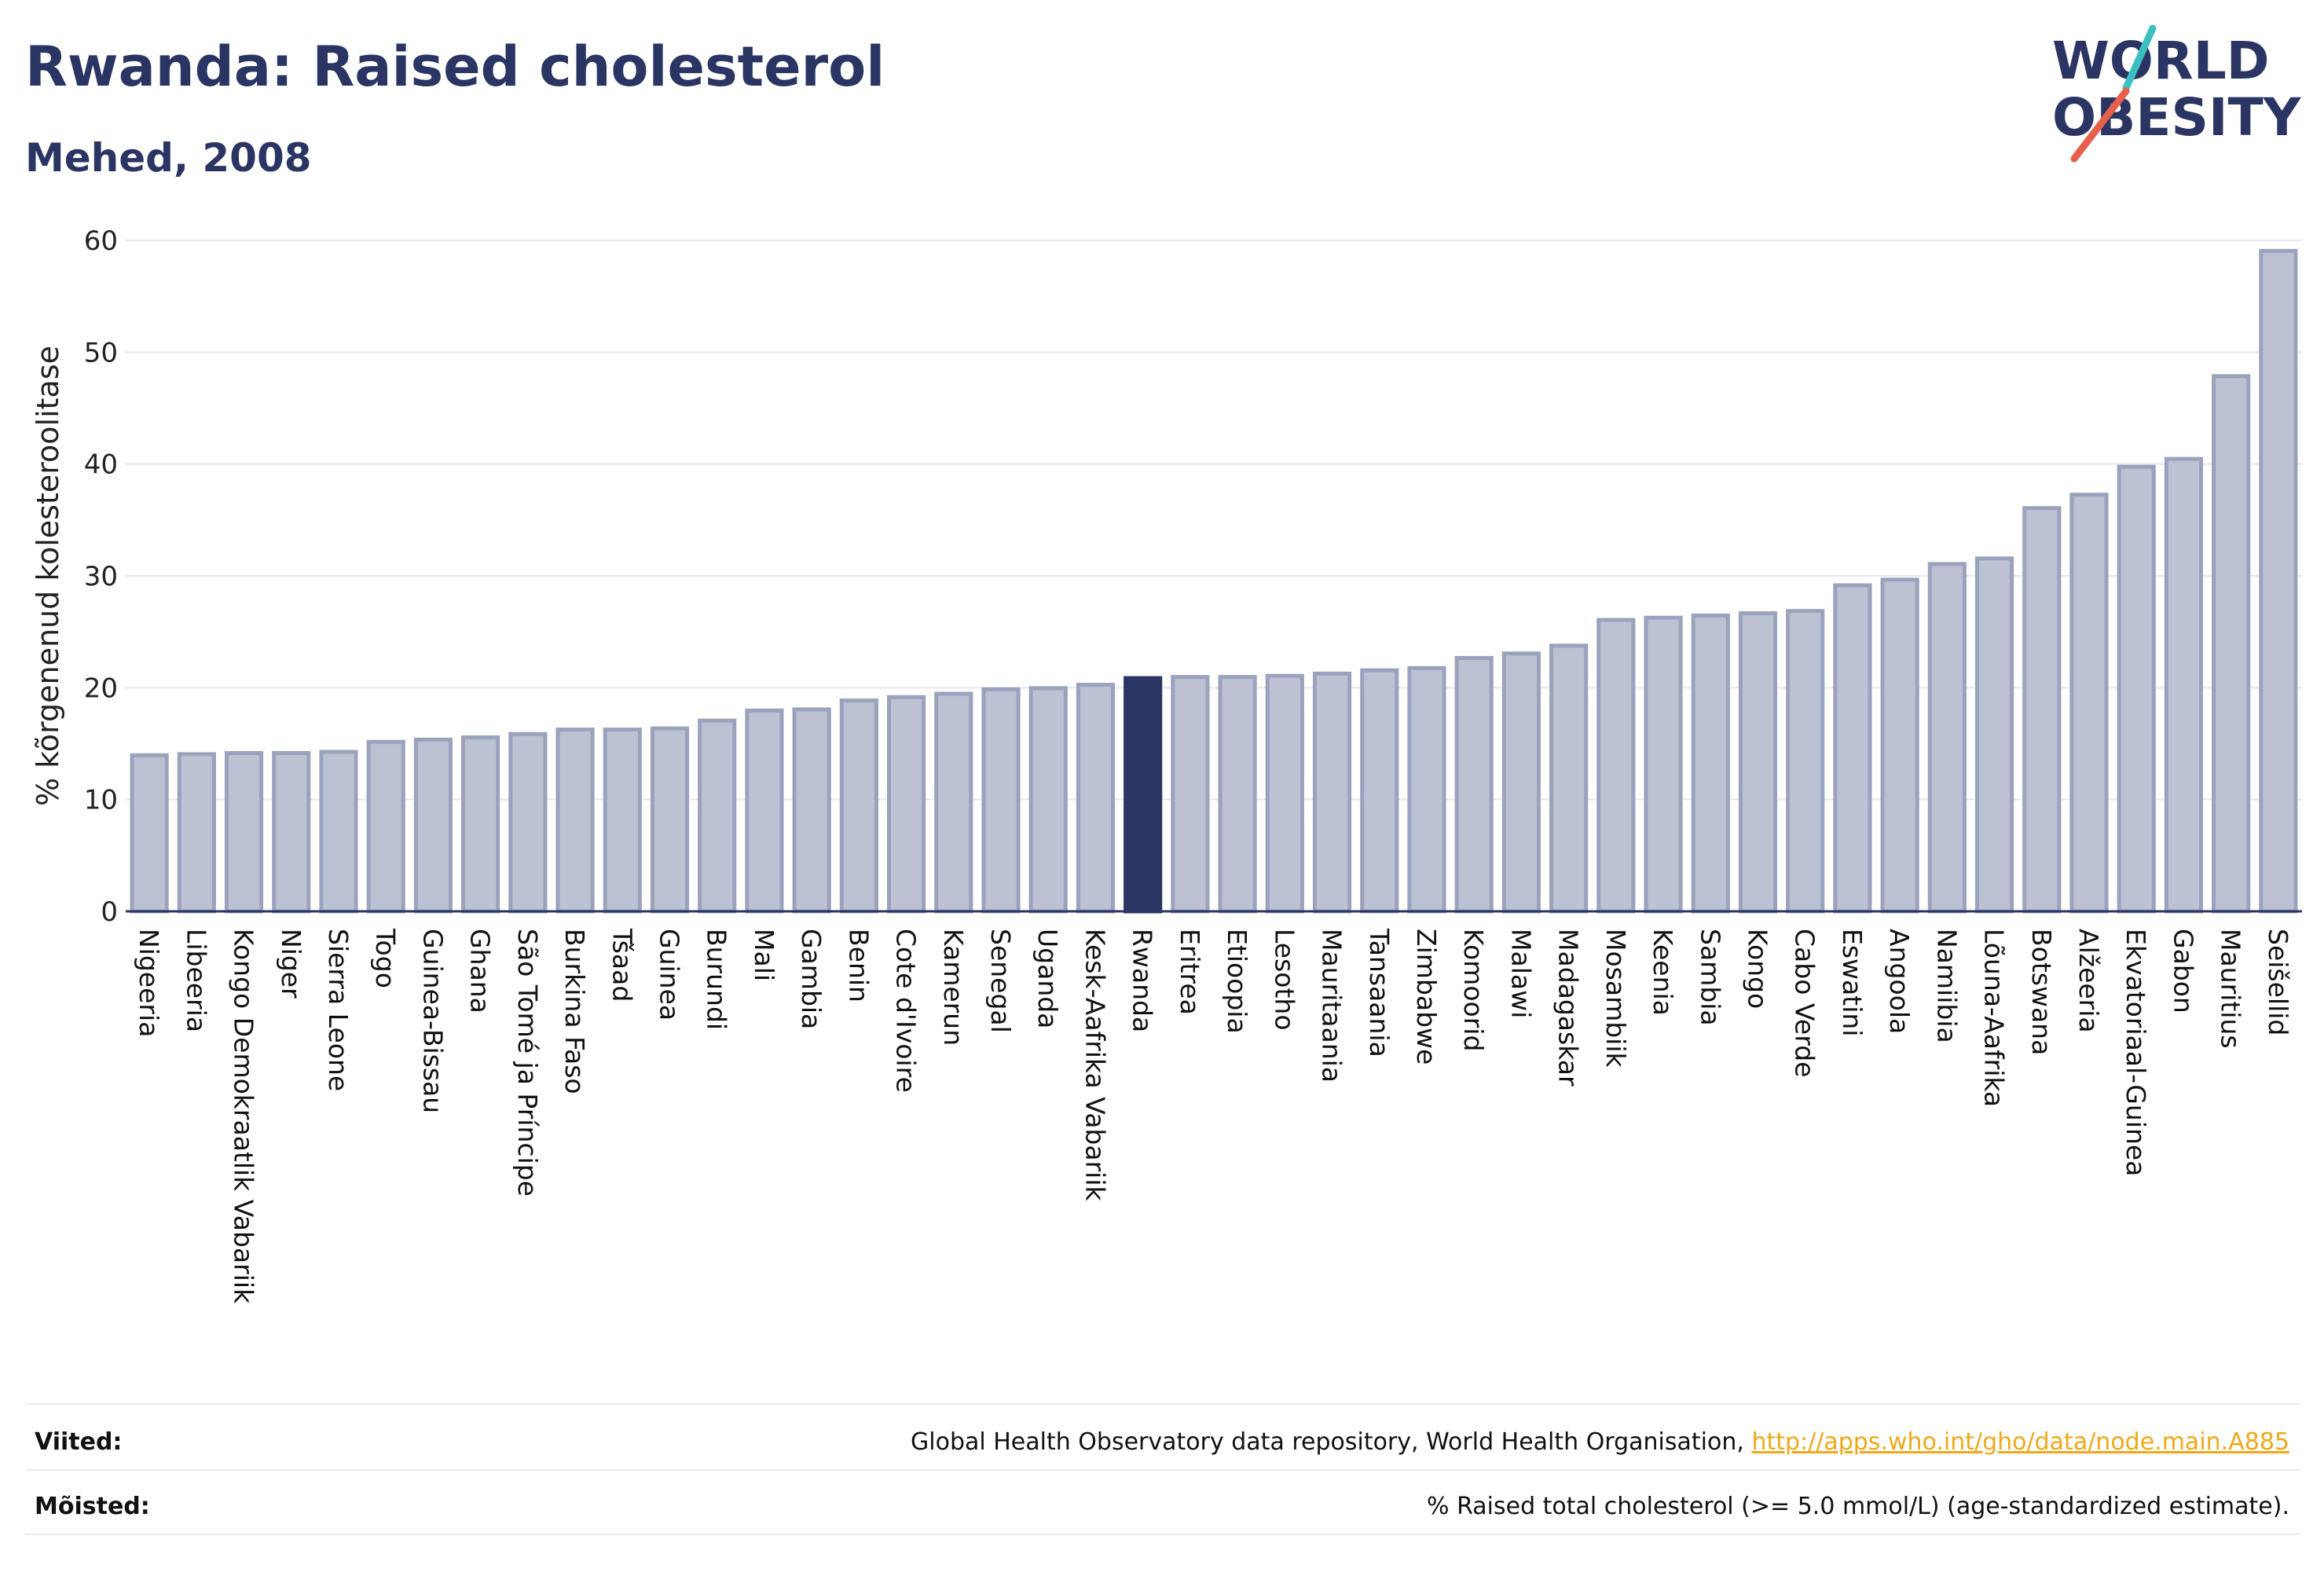  Describe the element at coordinates (244, 1116) in the screenshot. I see `x-tick-label: Kongo Demokraatlik Vabariik` at that location.